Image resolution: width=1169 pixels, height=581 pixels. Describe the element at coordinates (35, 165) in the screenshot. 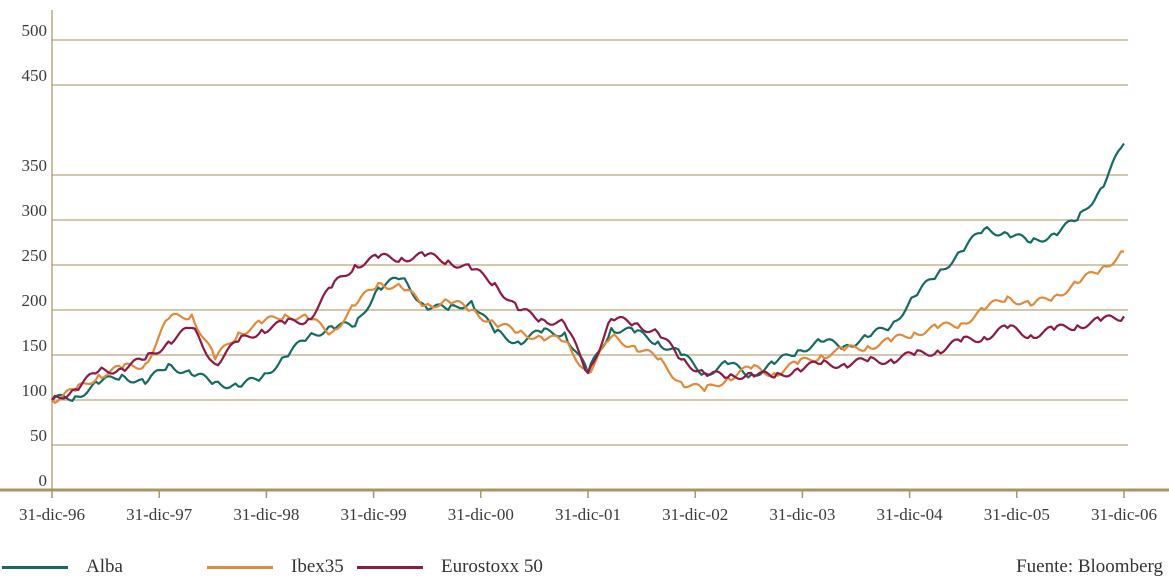

I see `y-tick-label-350: 350` at that location.